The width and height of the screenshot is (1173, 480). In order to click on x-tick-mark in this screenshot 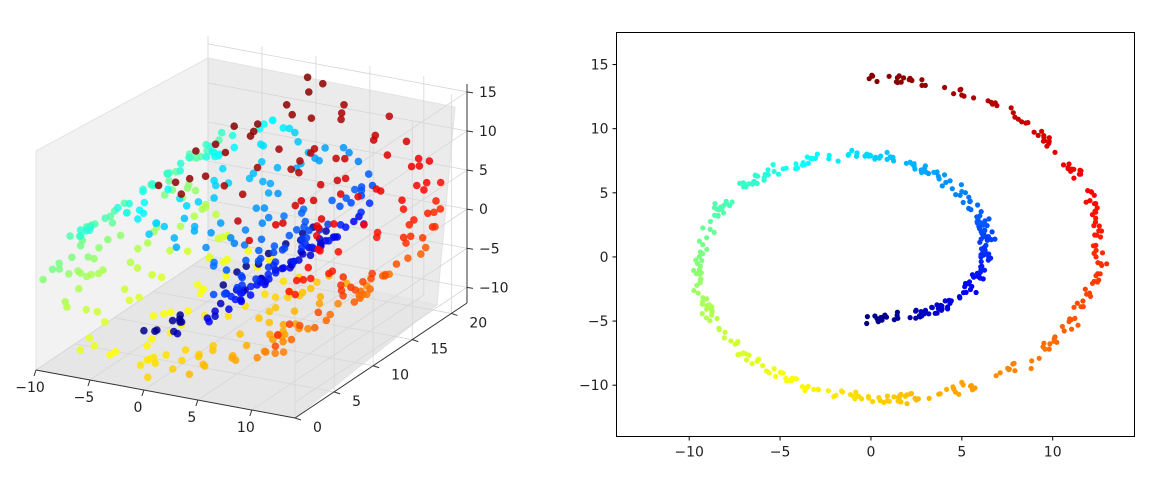, I will do `click(251, 413)`.